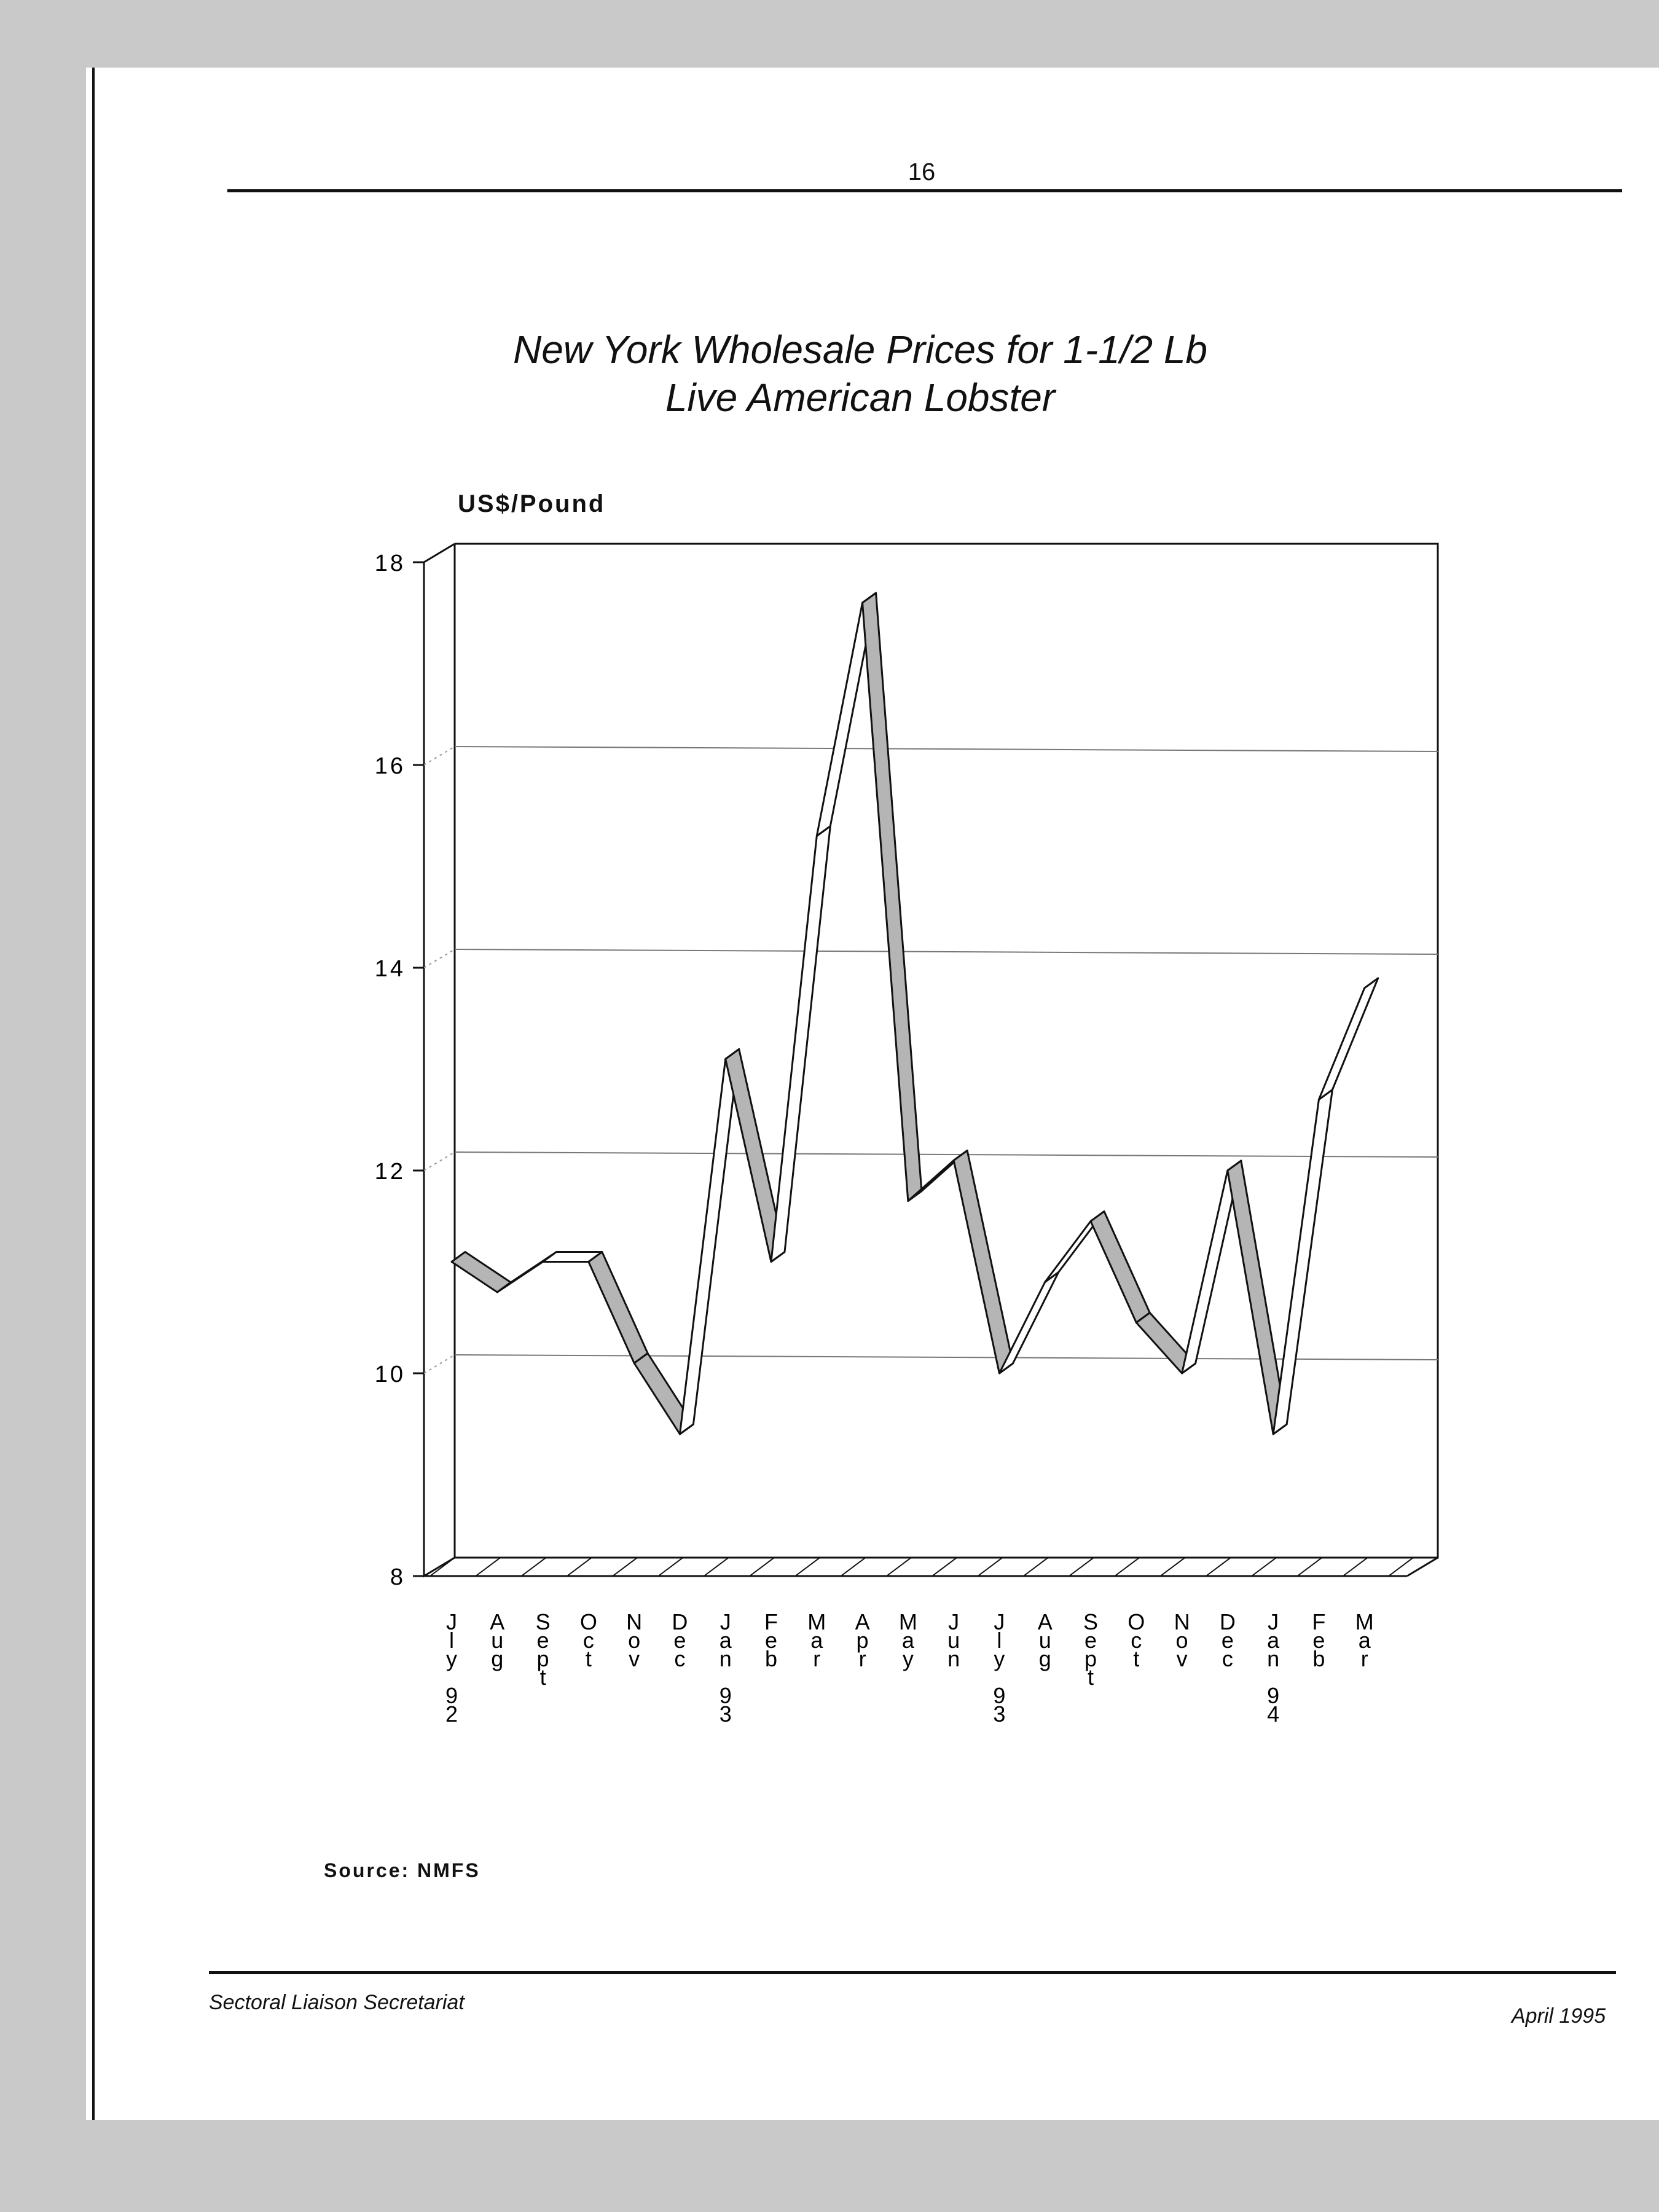  What do you see at coordinates (439, 1070) in the screenshot?
I see `left-wall-edge` at bounding box center [439, 1070].